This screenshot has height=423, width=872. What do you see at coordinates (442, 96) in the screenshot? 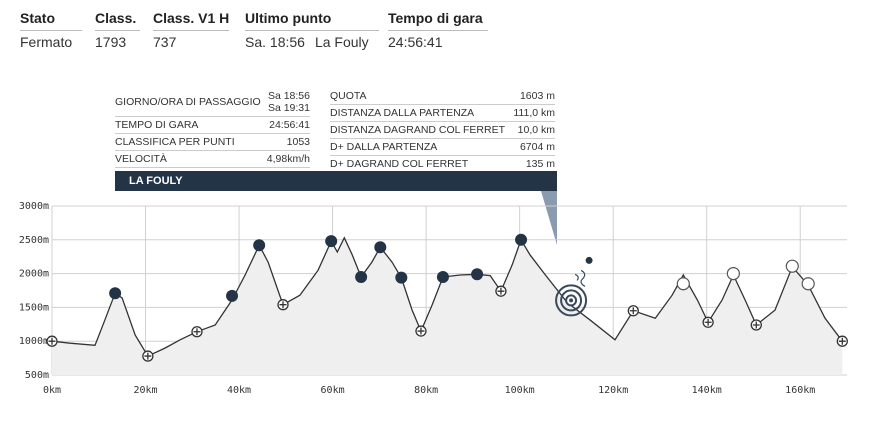
I see `tooltip-row: QUOTA 1603 m` at bounding box center [442, 96].